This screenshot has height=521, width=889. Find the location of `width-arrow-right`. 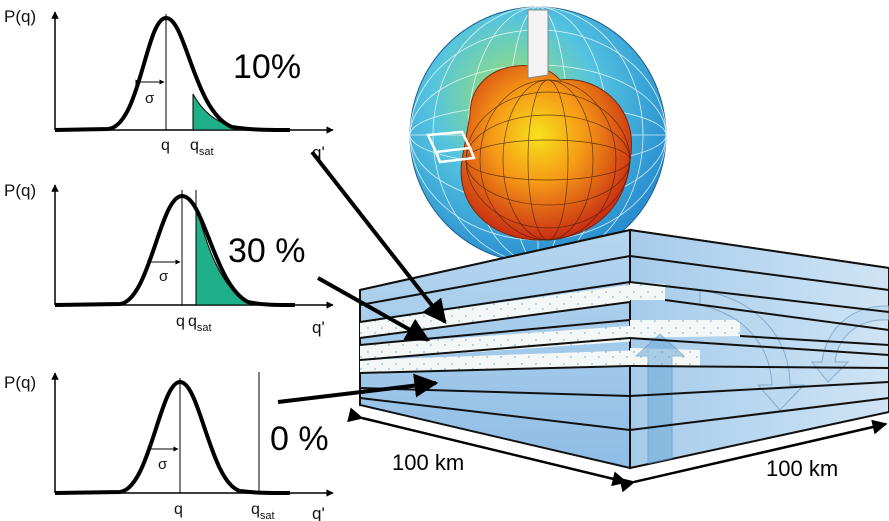

width-arrow-right is located at coordinates (753, 456).